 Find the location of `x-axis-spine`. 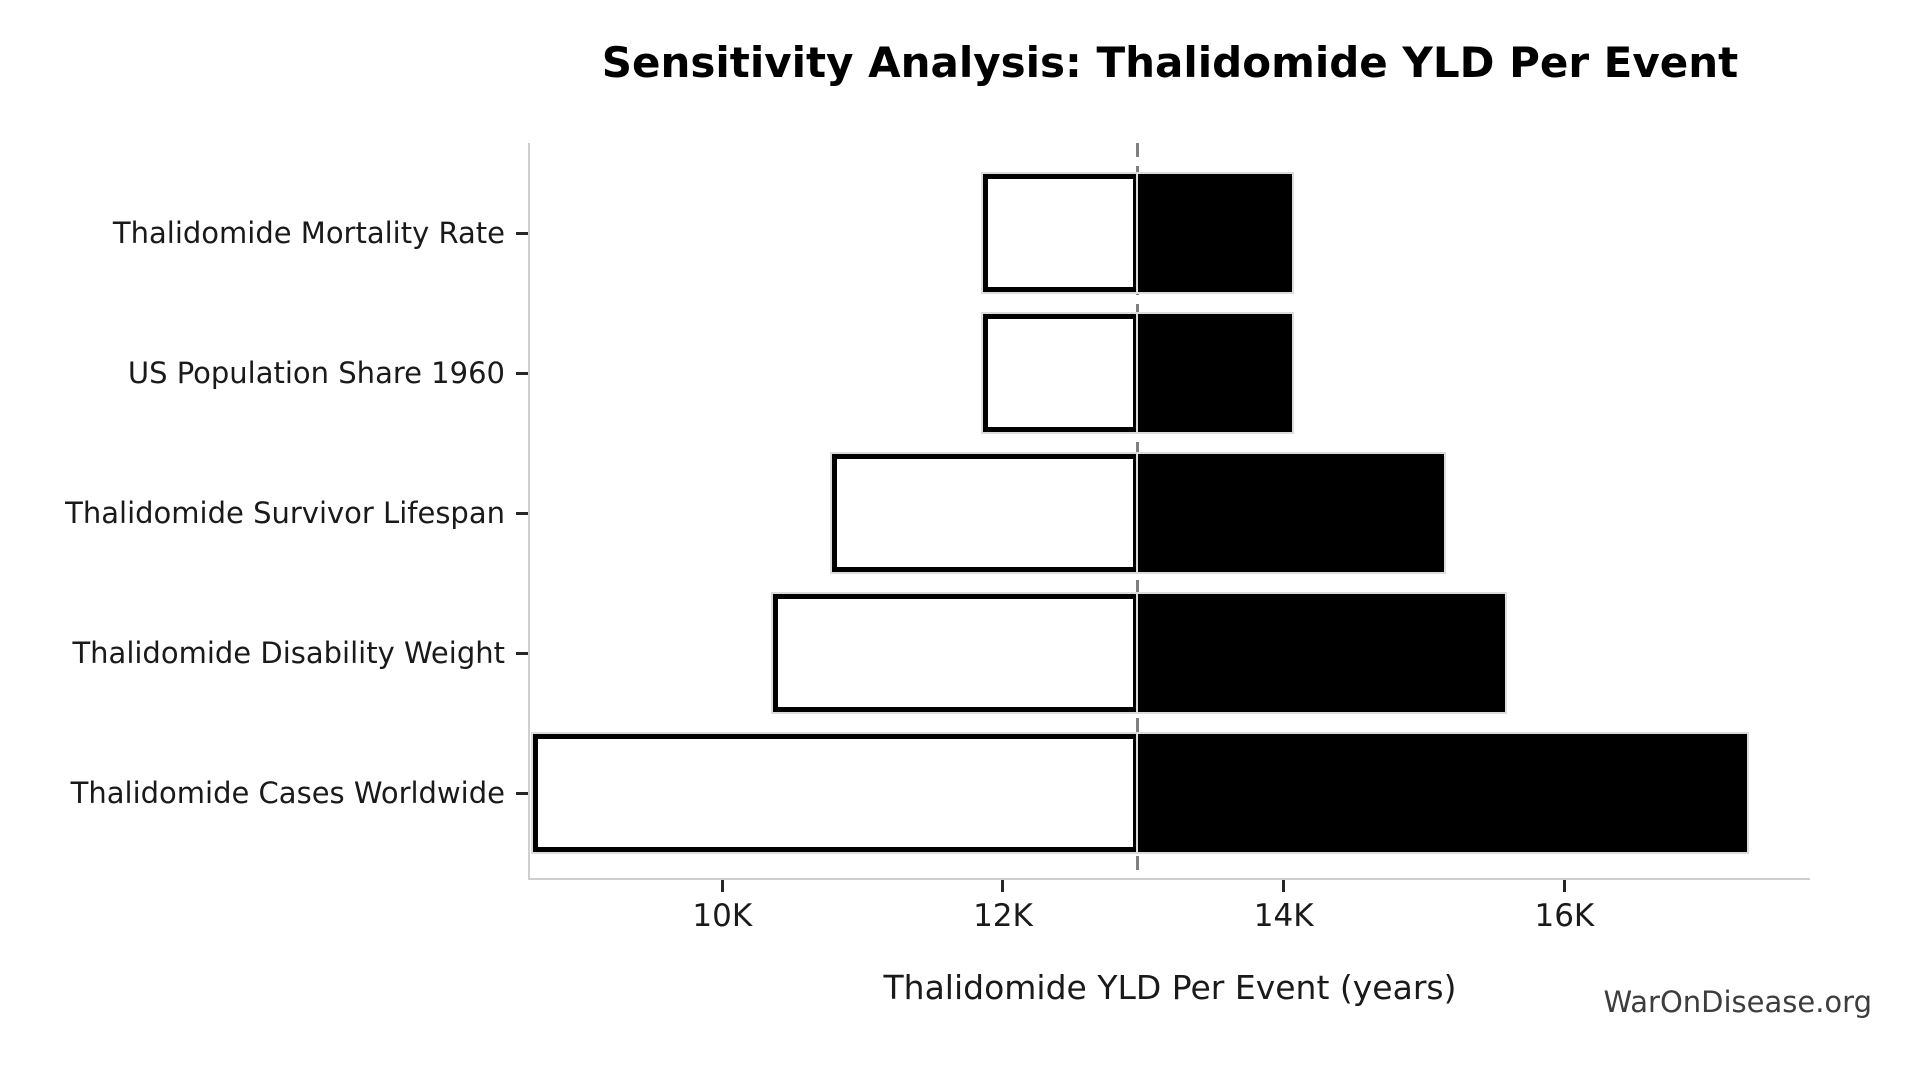

x-axis-spine is located at coordinates (1169, 879).